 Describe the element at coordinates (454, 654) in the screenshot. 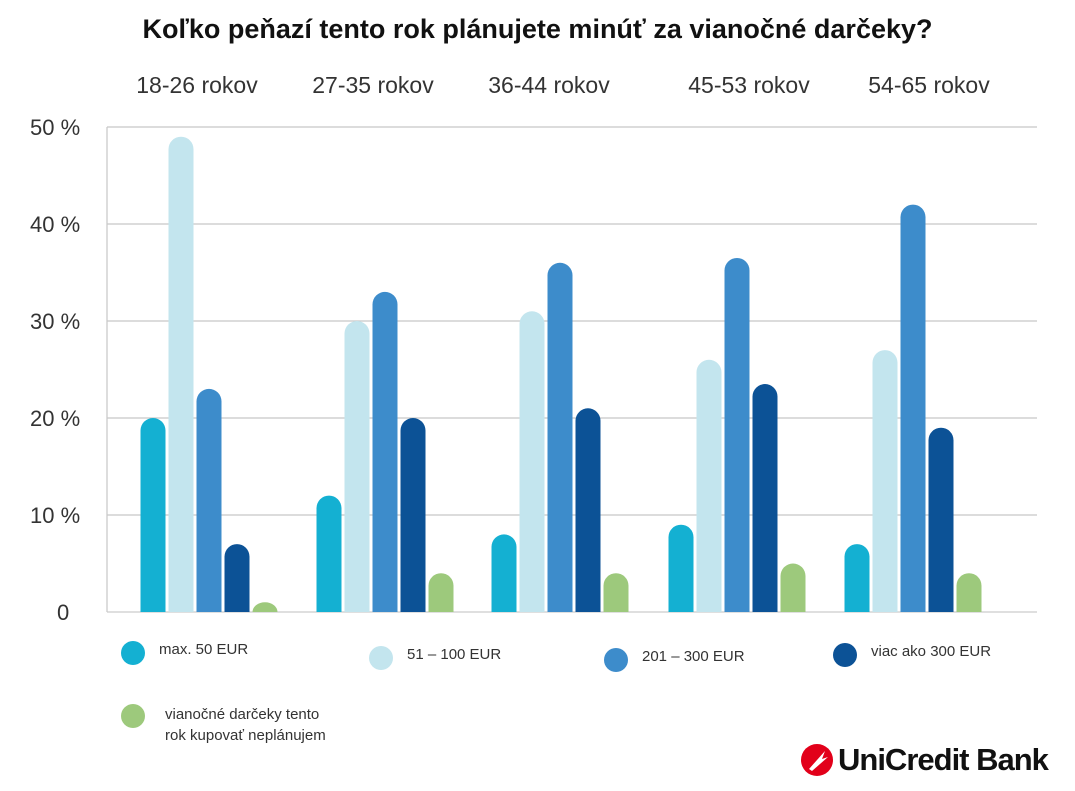

I see `legend-label: 51 – 100 EUR` at that location.